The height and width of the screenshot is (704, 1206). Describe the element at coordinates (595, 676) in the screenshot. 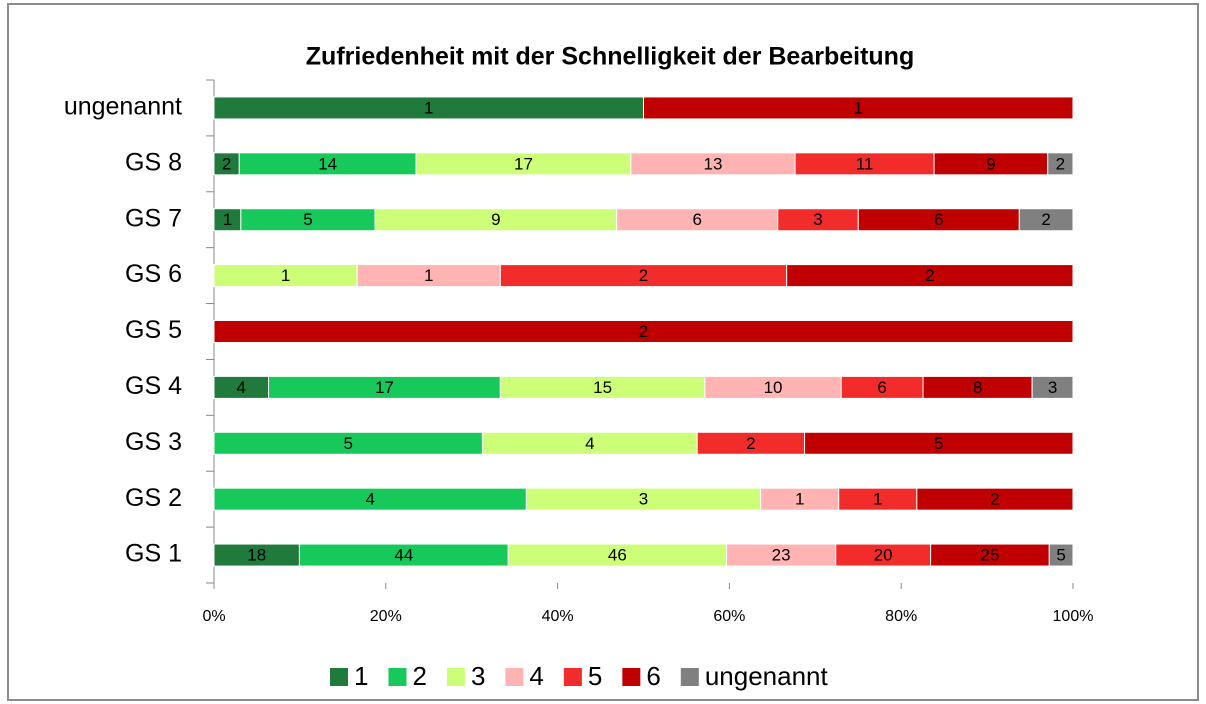

I see `legend-label: 5` at that location.